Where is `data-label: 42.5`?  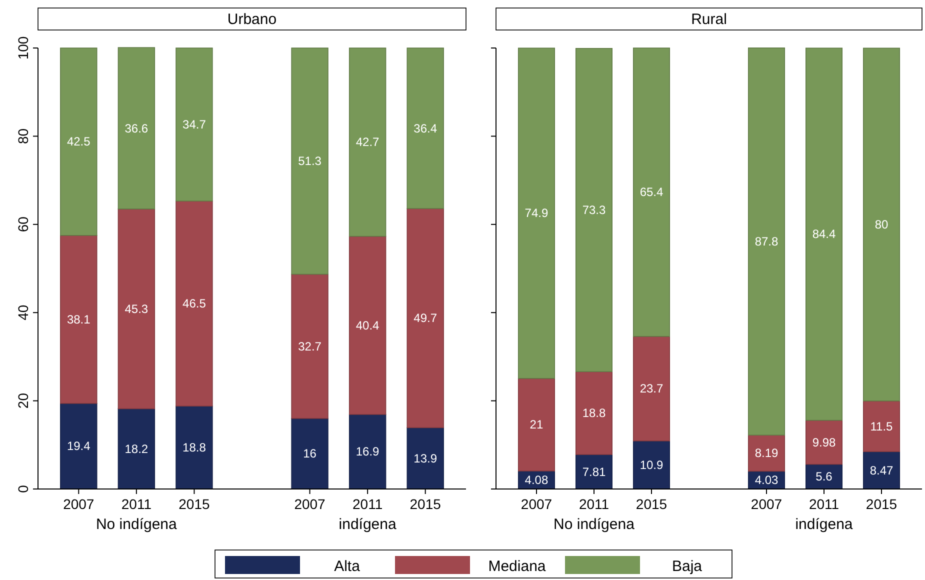
data-label: 42.5 is located at coordinates (78, 141).